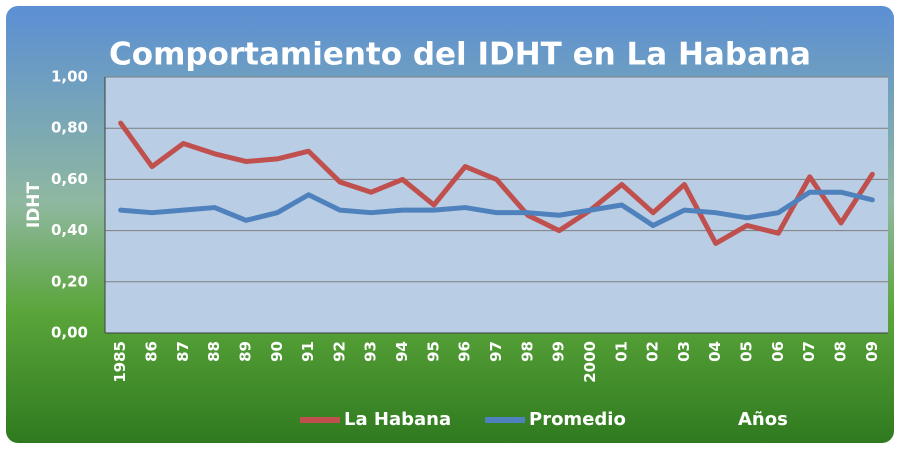 Image resolution: width=900 pixels, height=453 pixels. What do you see at coordinates (214, 351) in the screenshot?
I see `x-tick-label: 88` at bounding box center [214, 351].